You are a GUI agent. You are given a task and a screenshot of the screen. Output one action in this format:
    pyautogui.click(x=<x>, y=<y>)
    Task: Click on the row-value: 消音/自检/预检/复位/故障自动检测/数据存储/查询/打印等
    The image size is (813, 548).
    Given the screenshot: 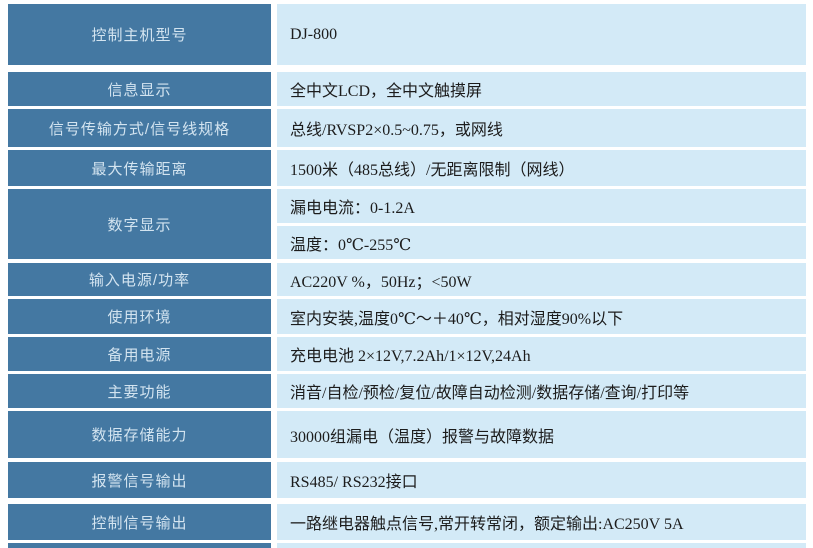 What is the action you would take?
    pyautogui.click(x=541, y=391)
    